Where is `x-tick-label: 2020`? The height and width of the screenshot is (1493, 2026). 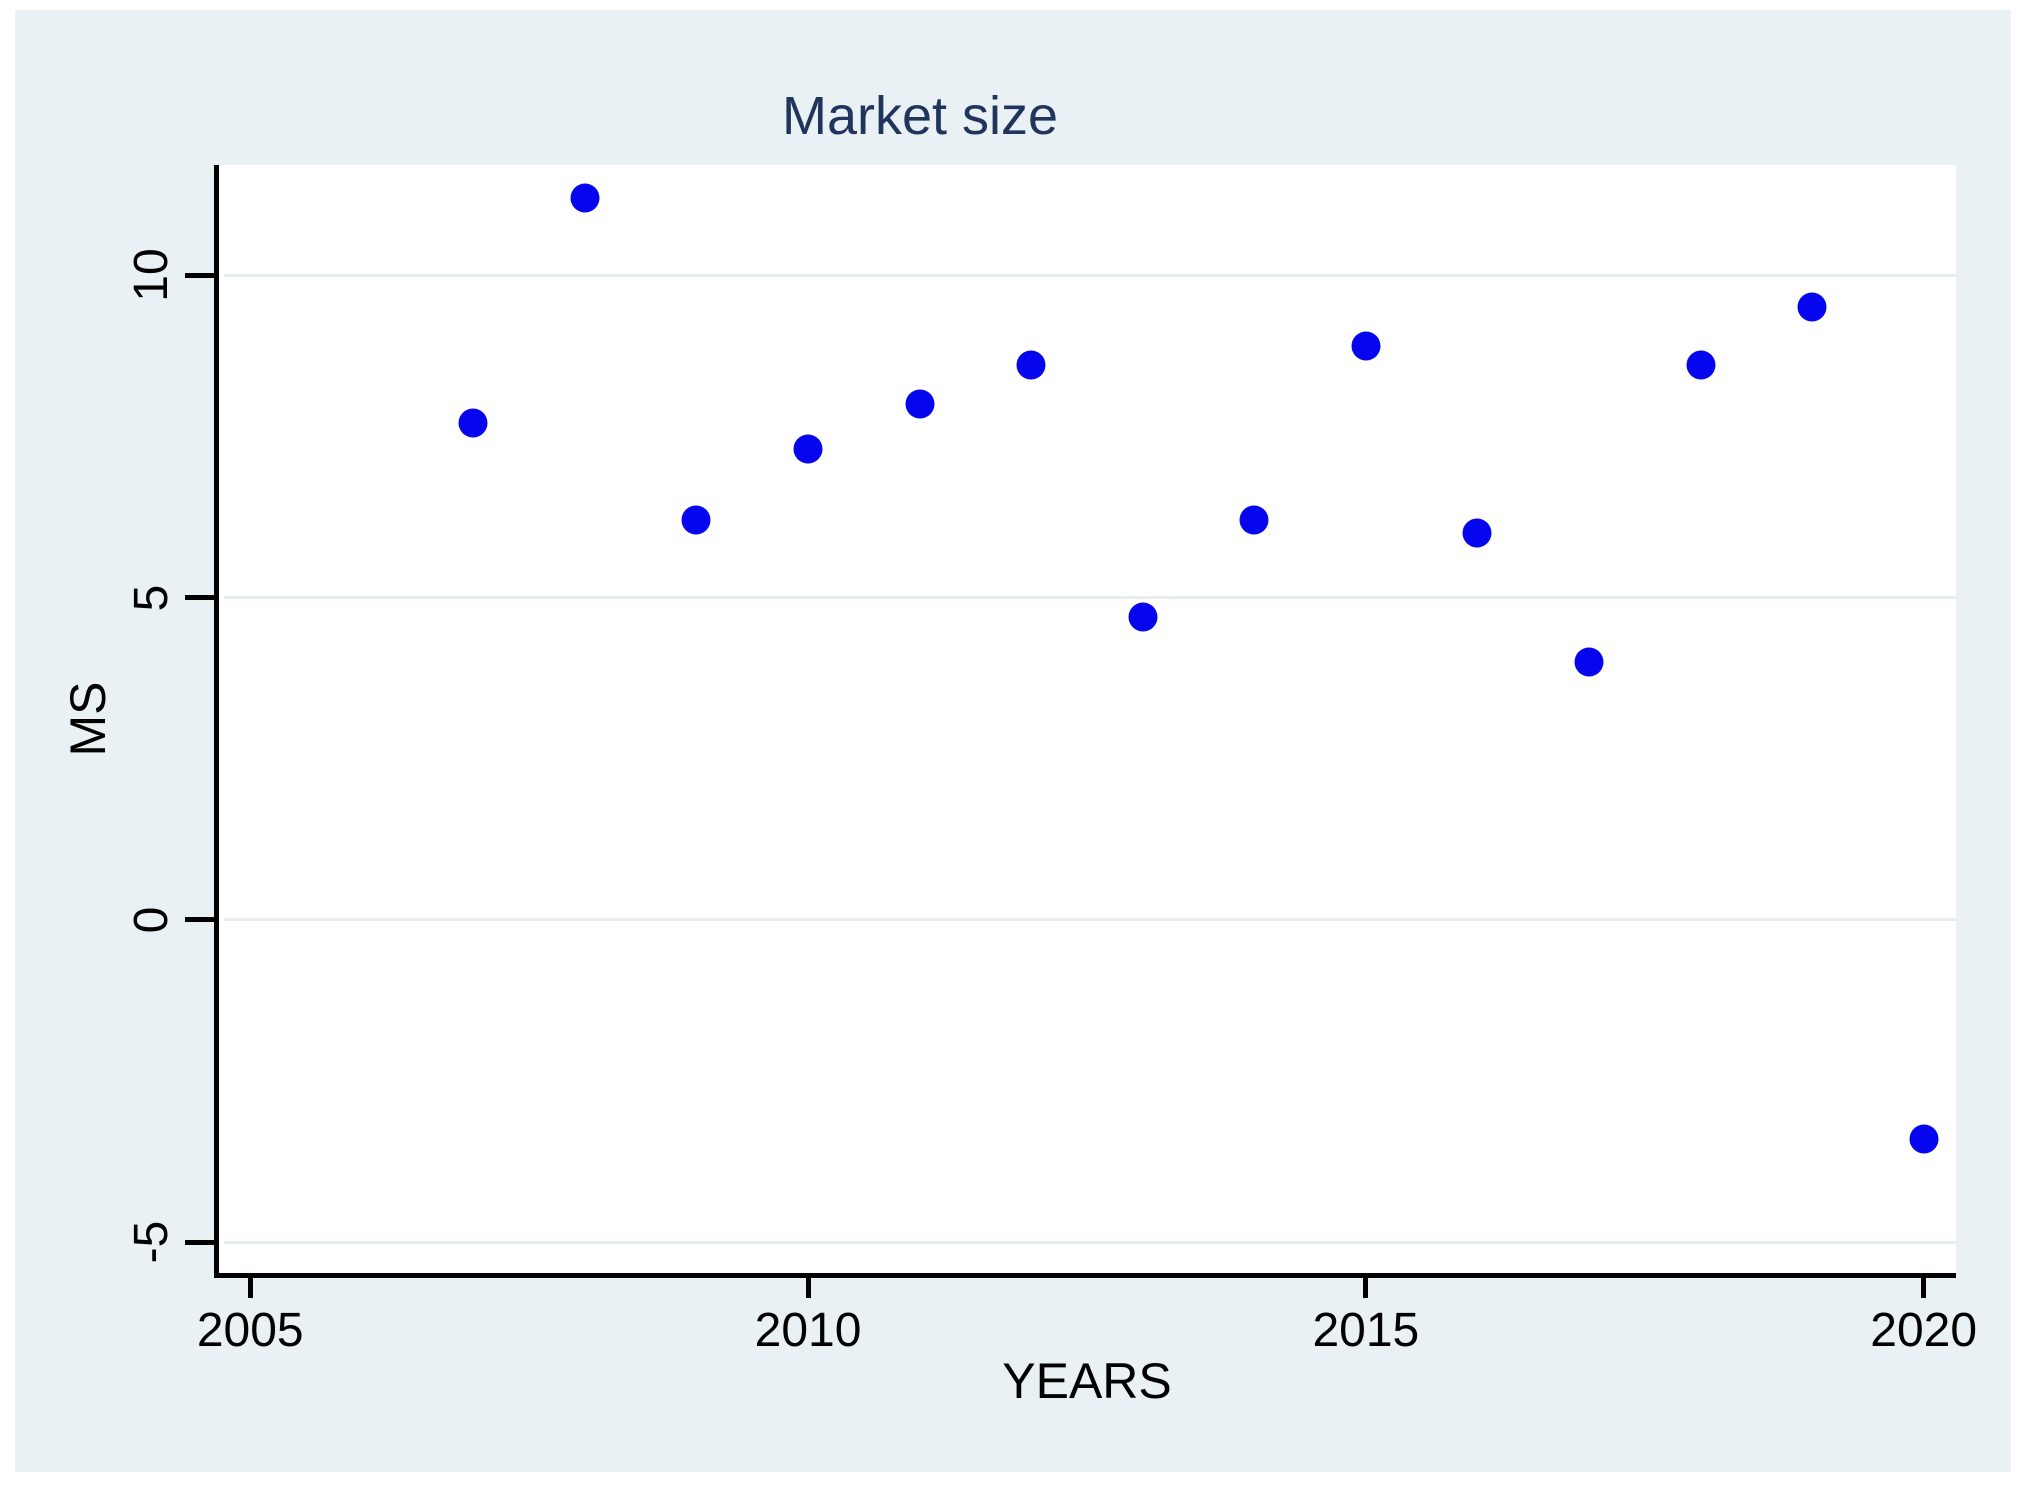 x-tick-label: 2020 is located at coordinates (1924, 1330).